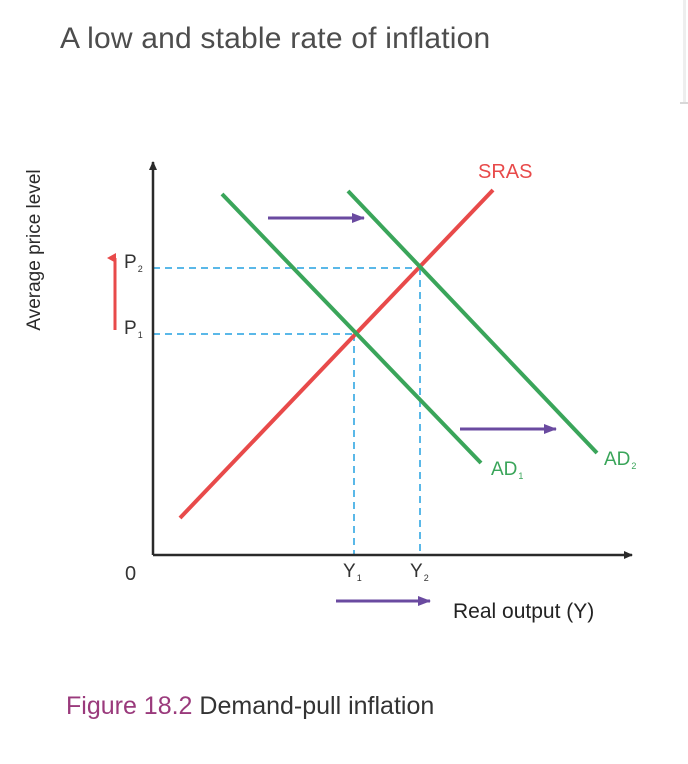 The height and width of the screenshot is (764, 688). Describe the element at coordinates (472, 322) in the screenshot. I see `ad2-curve` at that location.